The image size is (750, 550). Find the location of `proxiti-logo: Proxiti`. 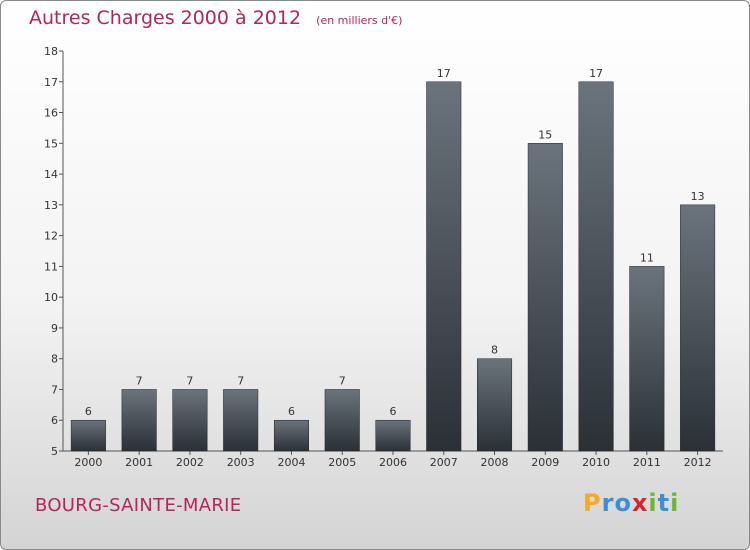

proxiti-logo: Proxiti is located at coordinates (631, 503).